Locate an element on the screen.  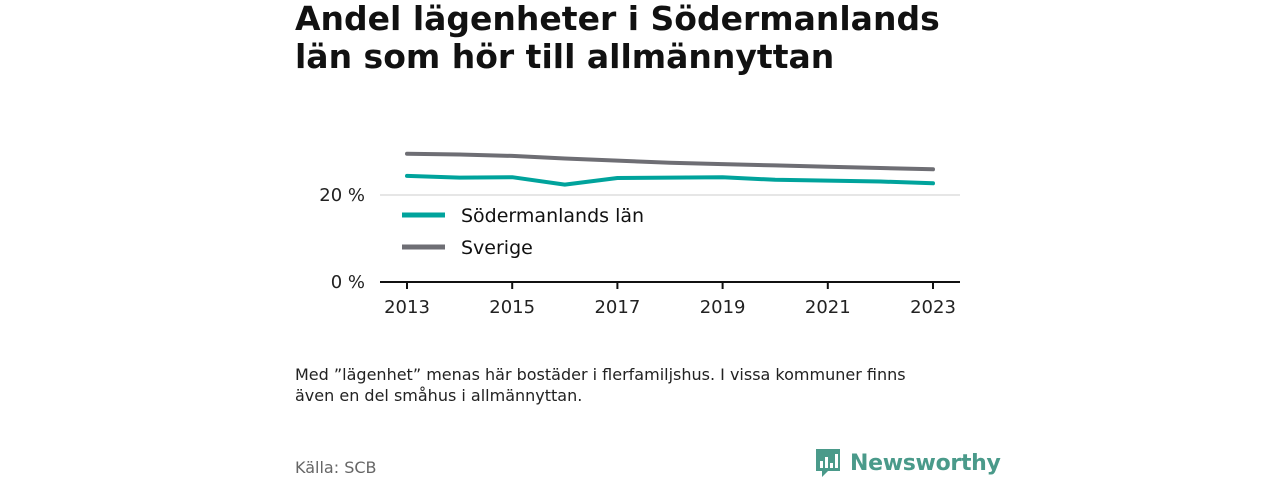
x-tick-label: 2019 is located at coordinates (723, 307).